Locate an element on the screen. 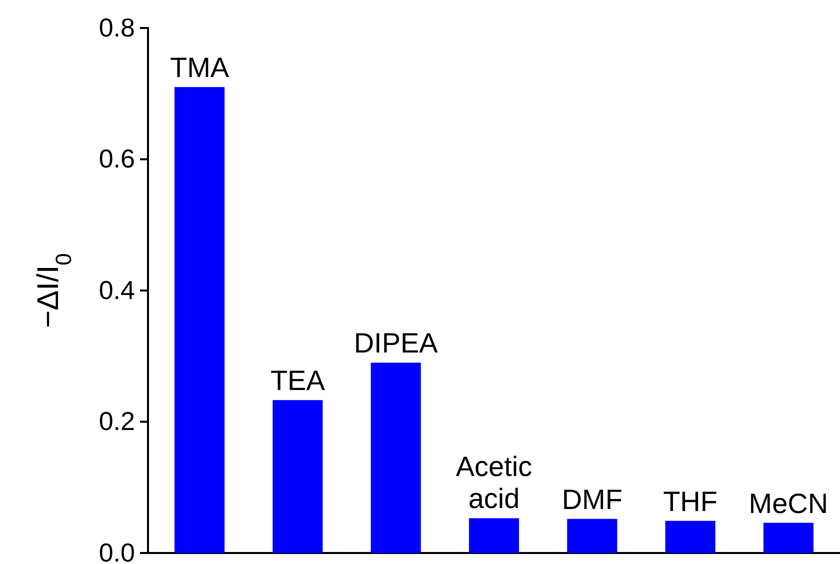 This screenshot has height=564, width=840. y-tick-label: 0.8 is located at coordinates (116, 27).